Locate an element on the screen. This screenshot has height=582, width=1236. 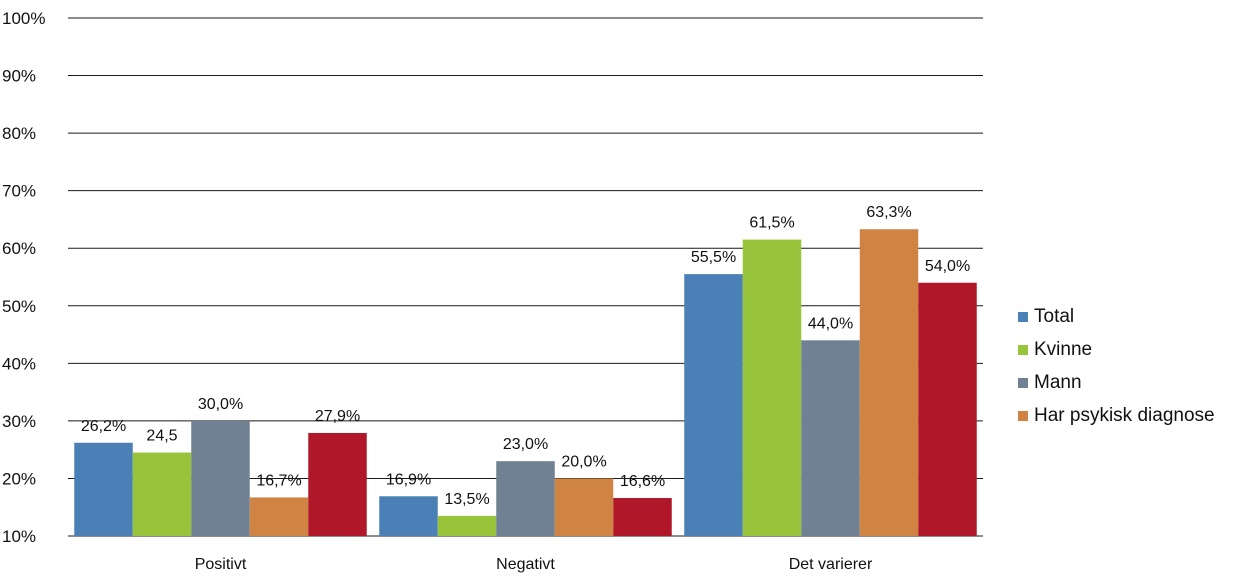
data-label: 44,0% is located at coordinates (830, 323).